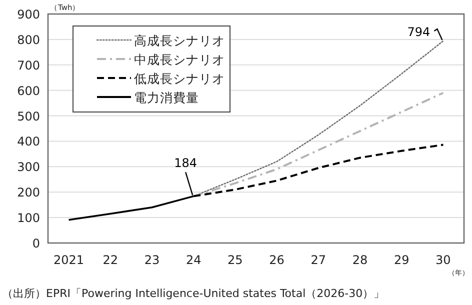 The image size is (472, 305). Describe the element at coordinates (28, 65) in the screenshot. I see `y-tick-label: 700` at that location.